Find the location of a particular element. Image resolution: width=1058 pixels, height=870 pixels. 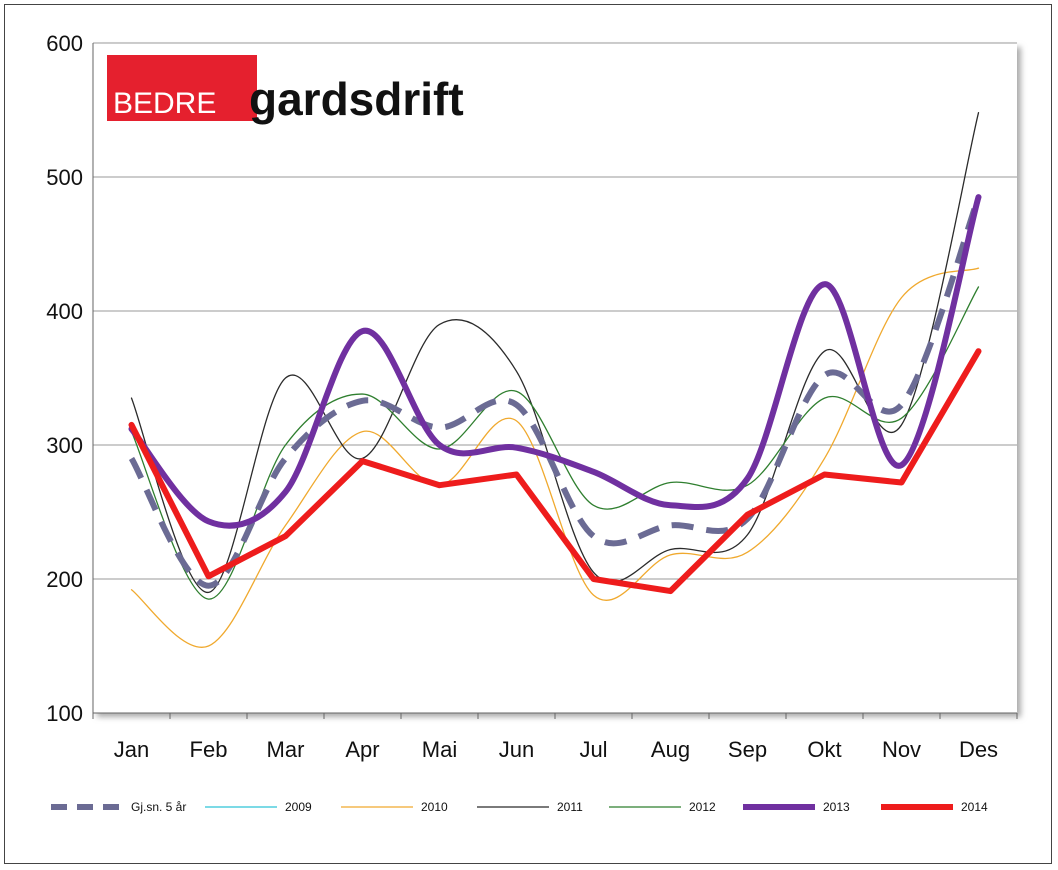

y-tick-label: 300 is located at coordinates (64, 445).